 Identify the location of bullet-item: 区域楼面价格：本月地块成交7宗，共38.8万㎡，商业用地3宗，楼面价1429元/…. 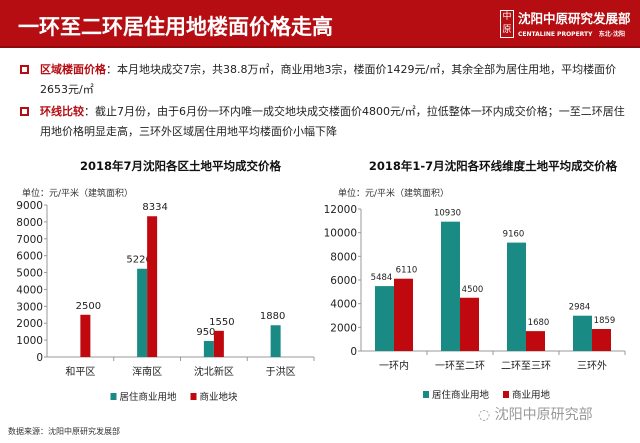
(325, 80).